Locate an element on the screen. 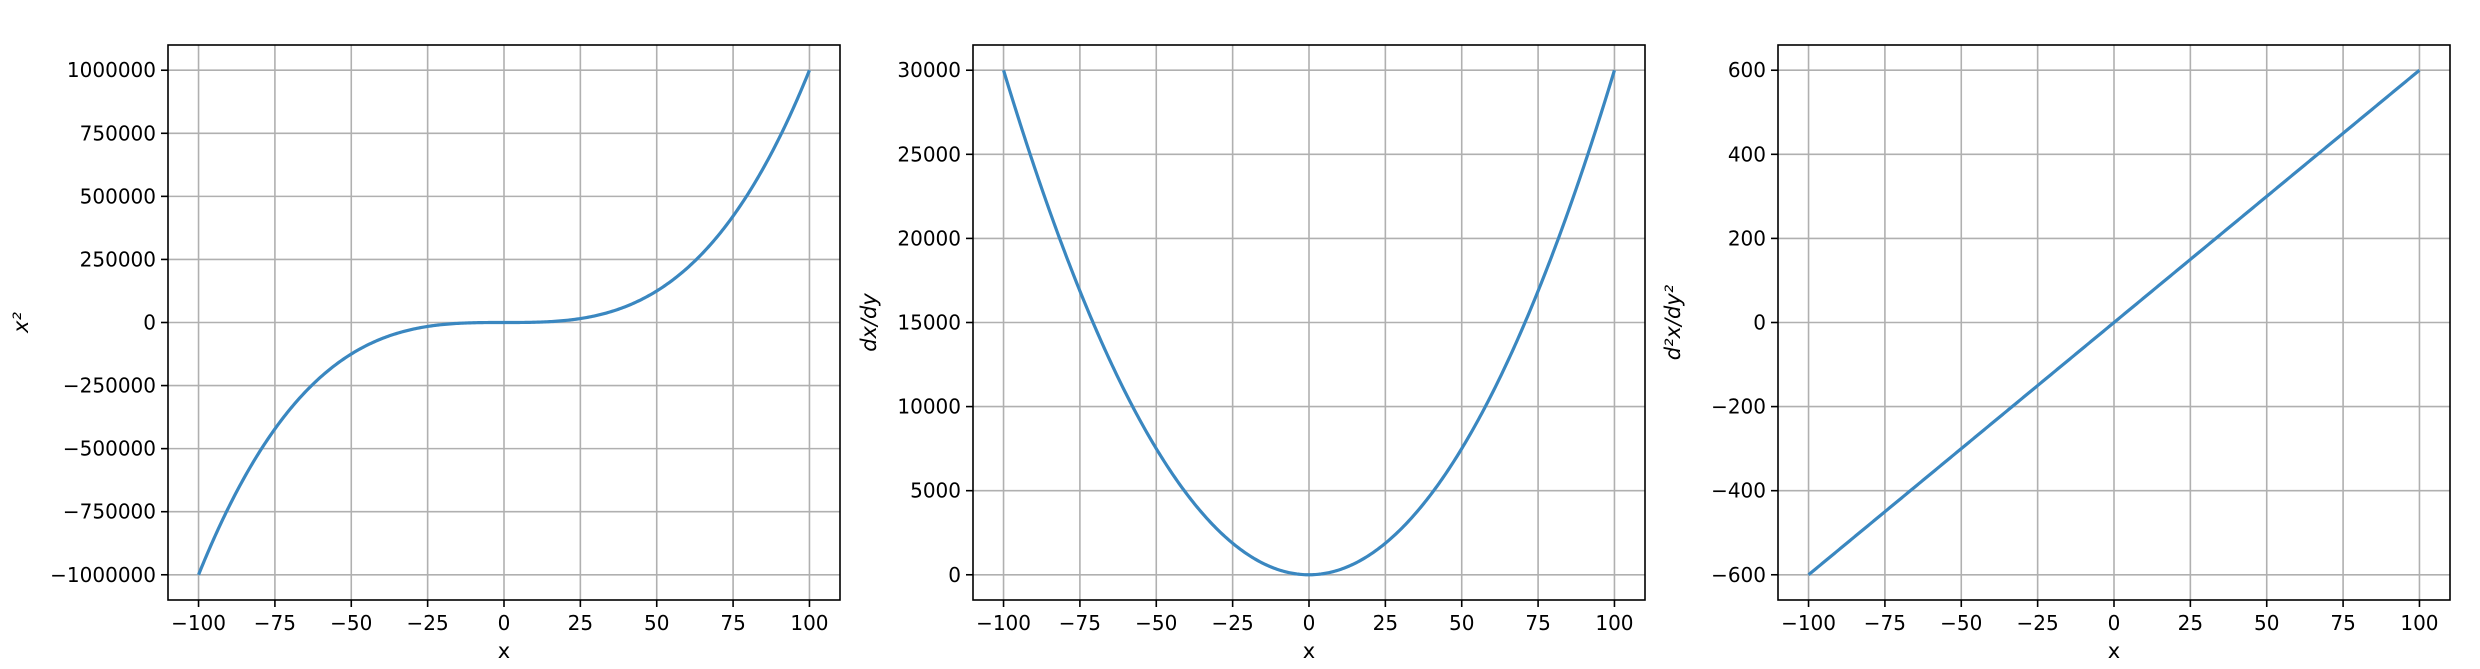 The image size is (2480, 669). y-tick-label: 5000 is located at coordinates (935, 491).